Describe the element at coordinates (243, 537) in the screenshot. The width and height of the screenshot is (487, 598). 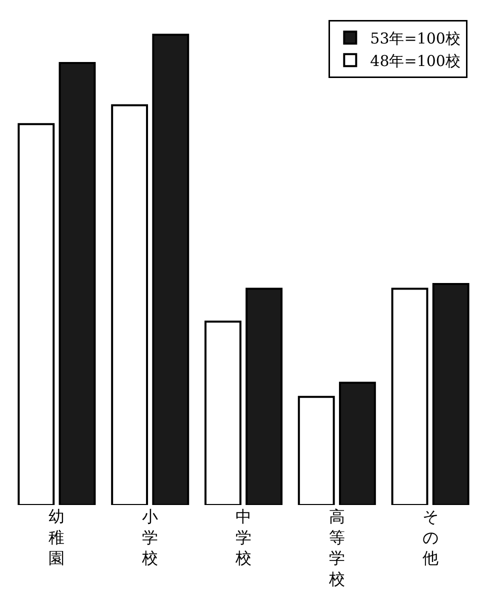
I see `x-tick-label: 中学校` at that location.